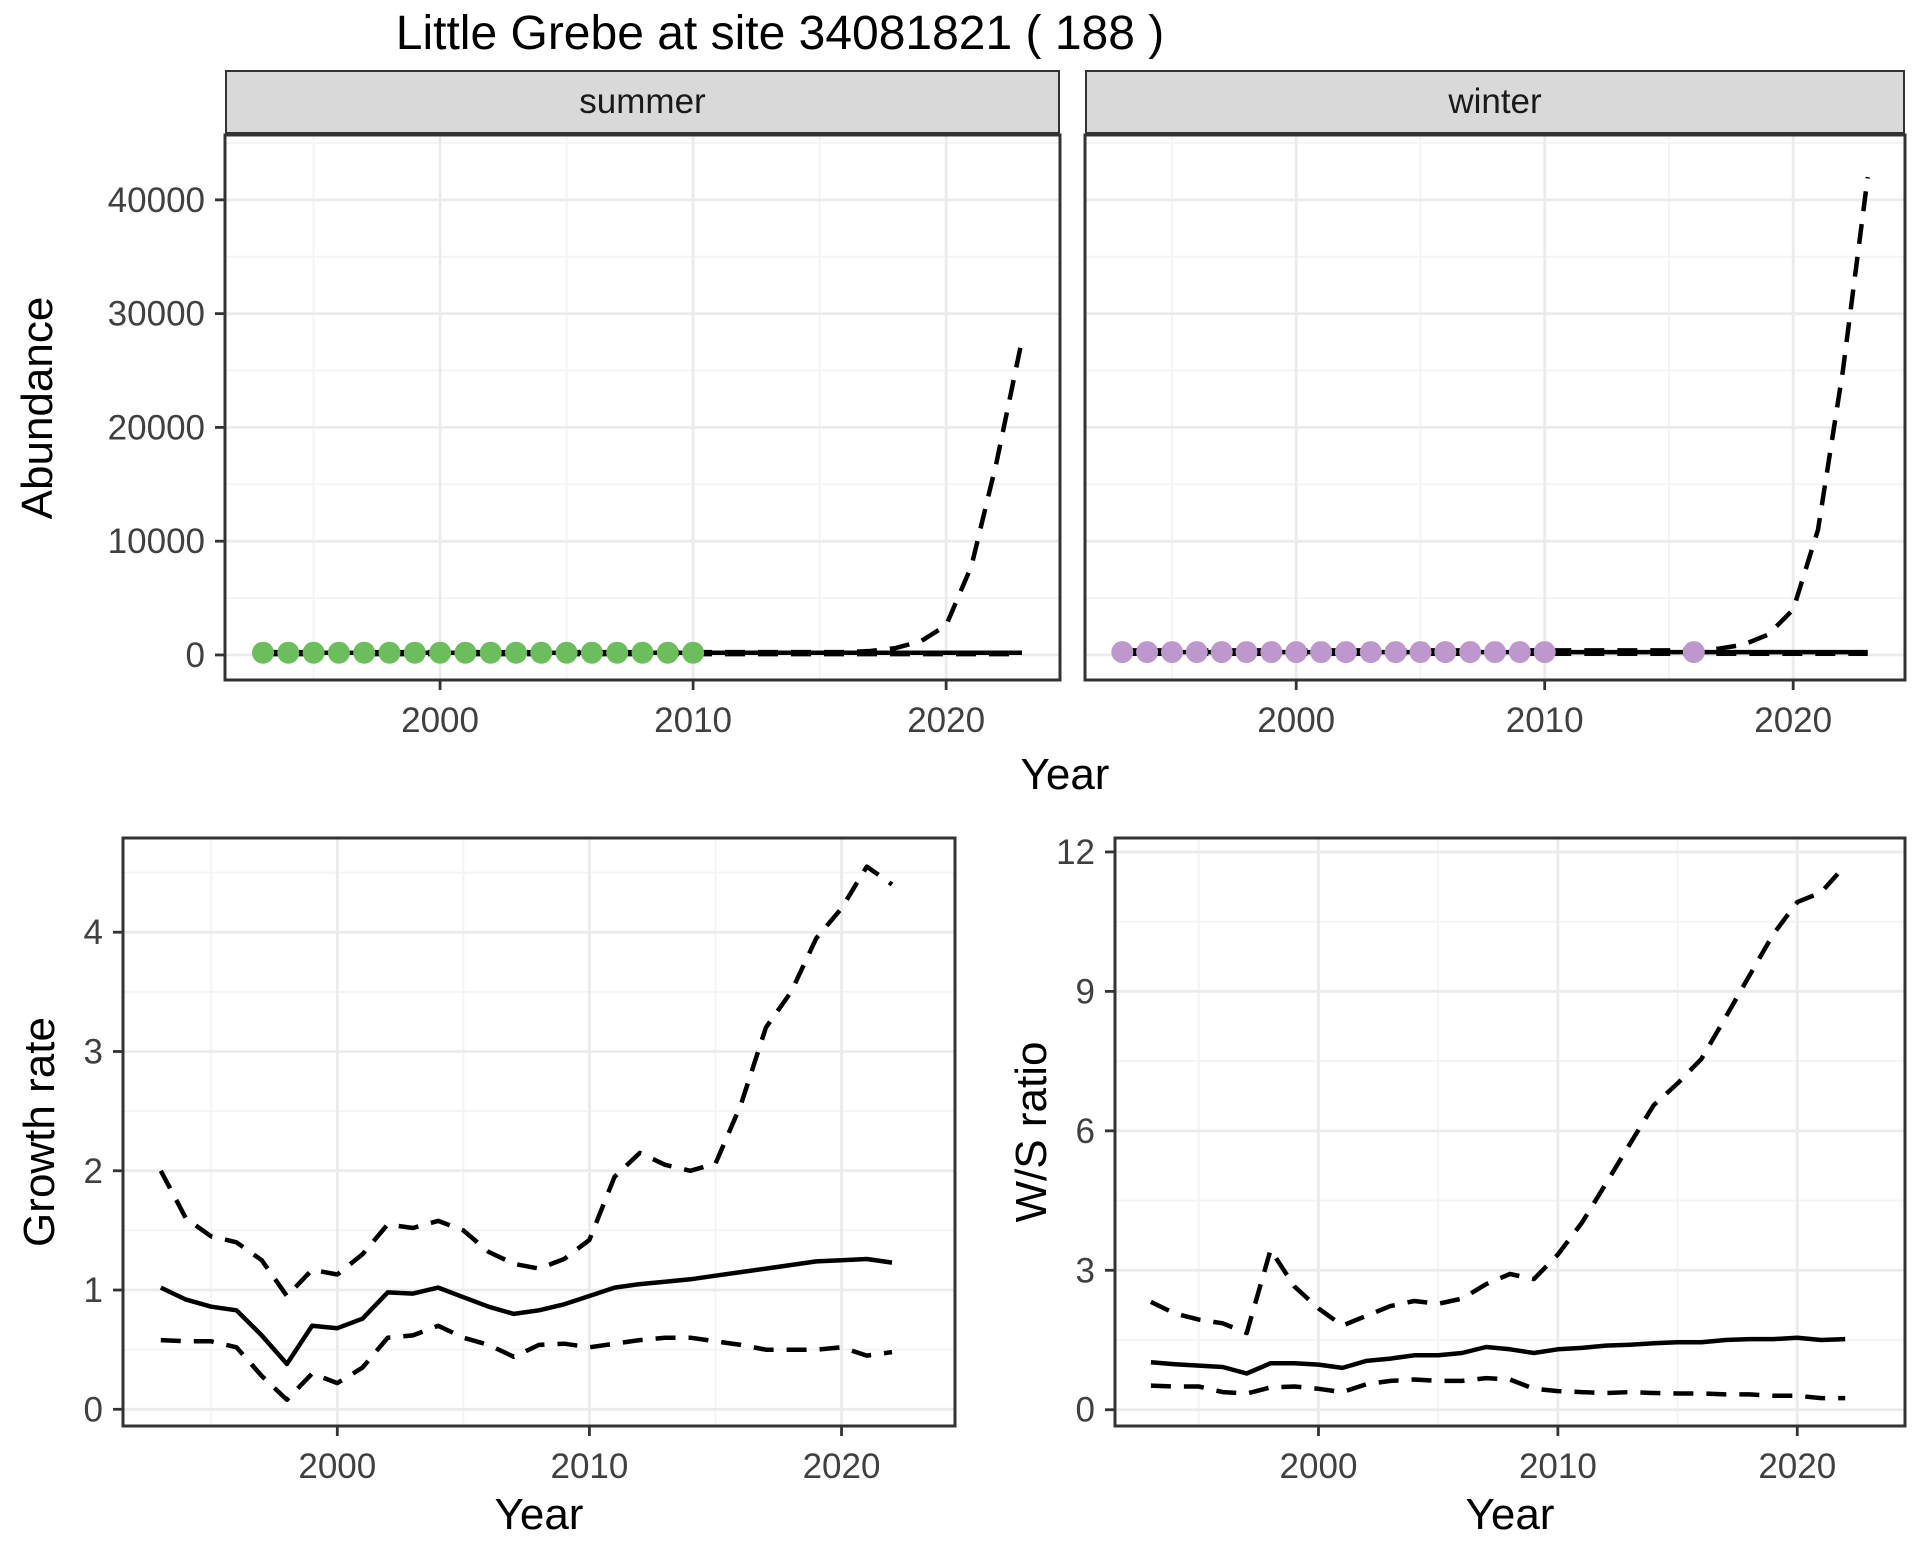 The width and height of the screenshot is (1920, 1560). I want to click on y-tick-label: 2, so click(93, 1171).